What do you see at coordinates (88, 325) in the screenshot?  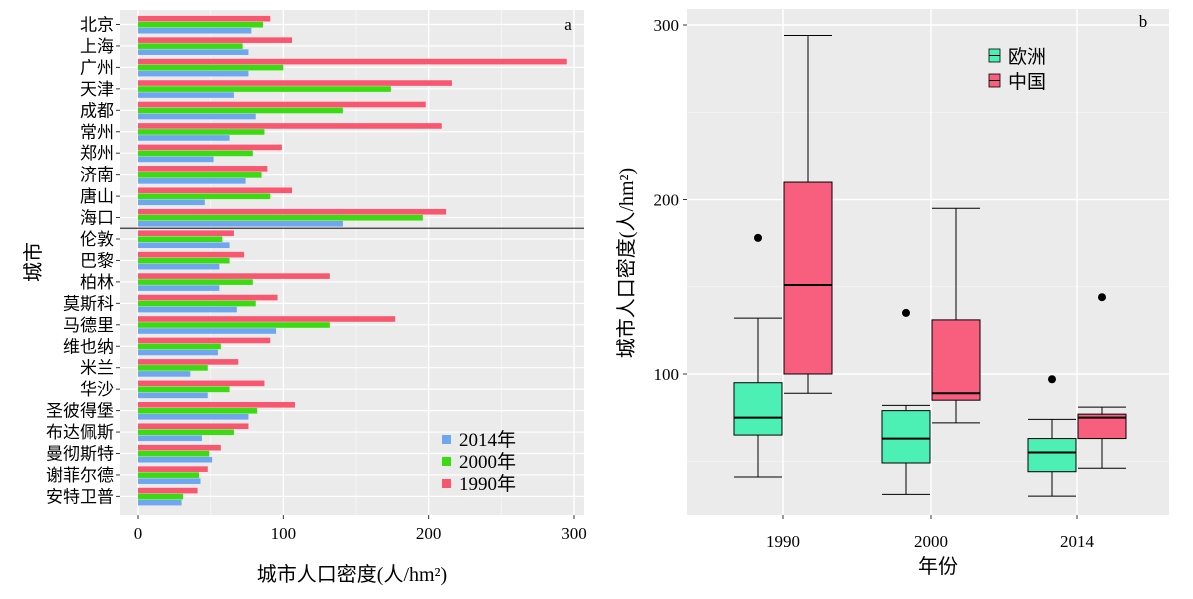 I see `y-tick-label: 马德里` at bounding box center [88, 325].